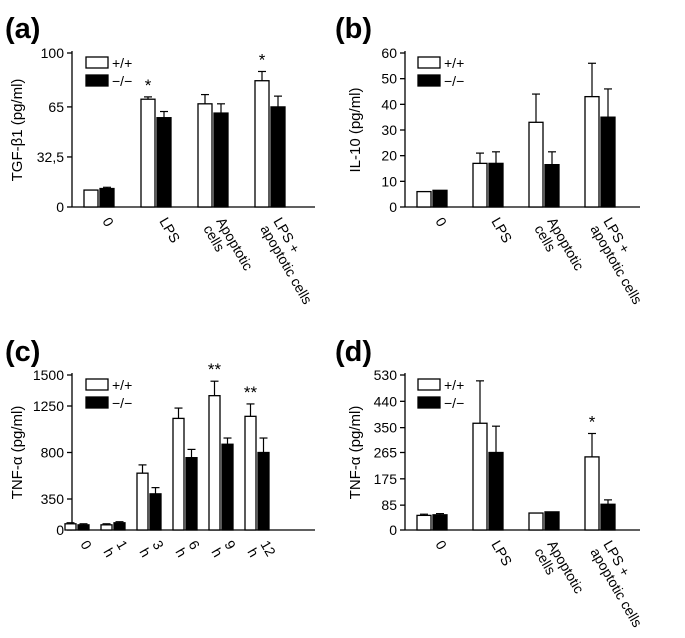  I want to click on x-tick-label: 1h, so click(115, 549).